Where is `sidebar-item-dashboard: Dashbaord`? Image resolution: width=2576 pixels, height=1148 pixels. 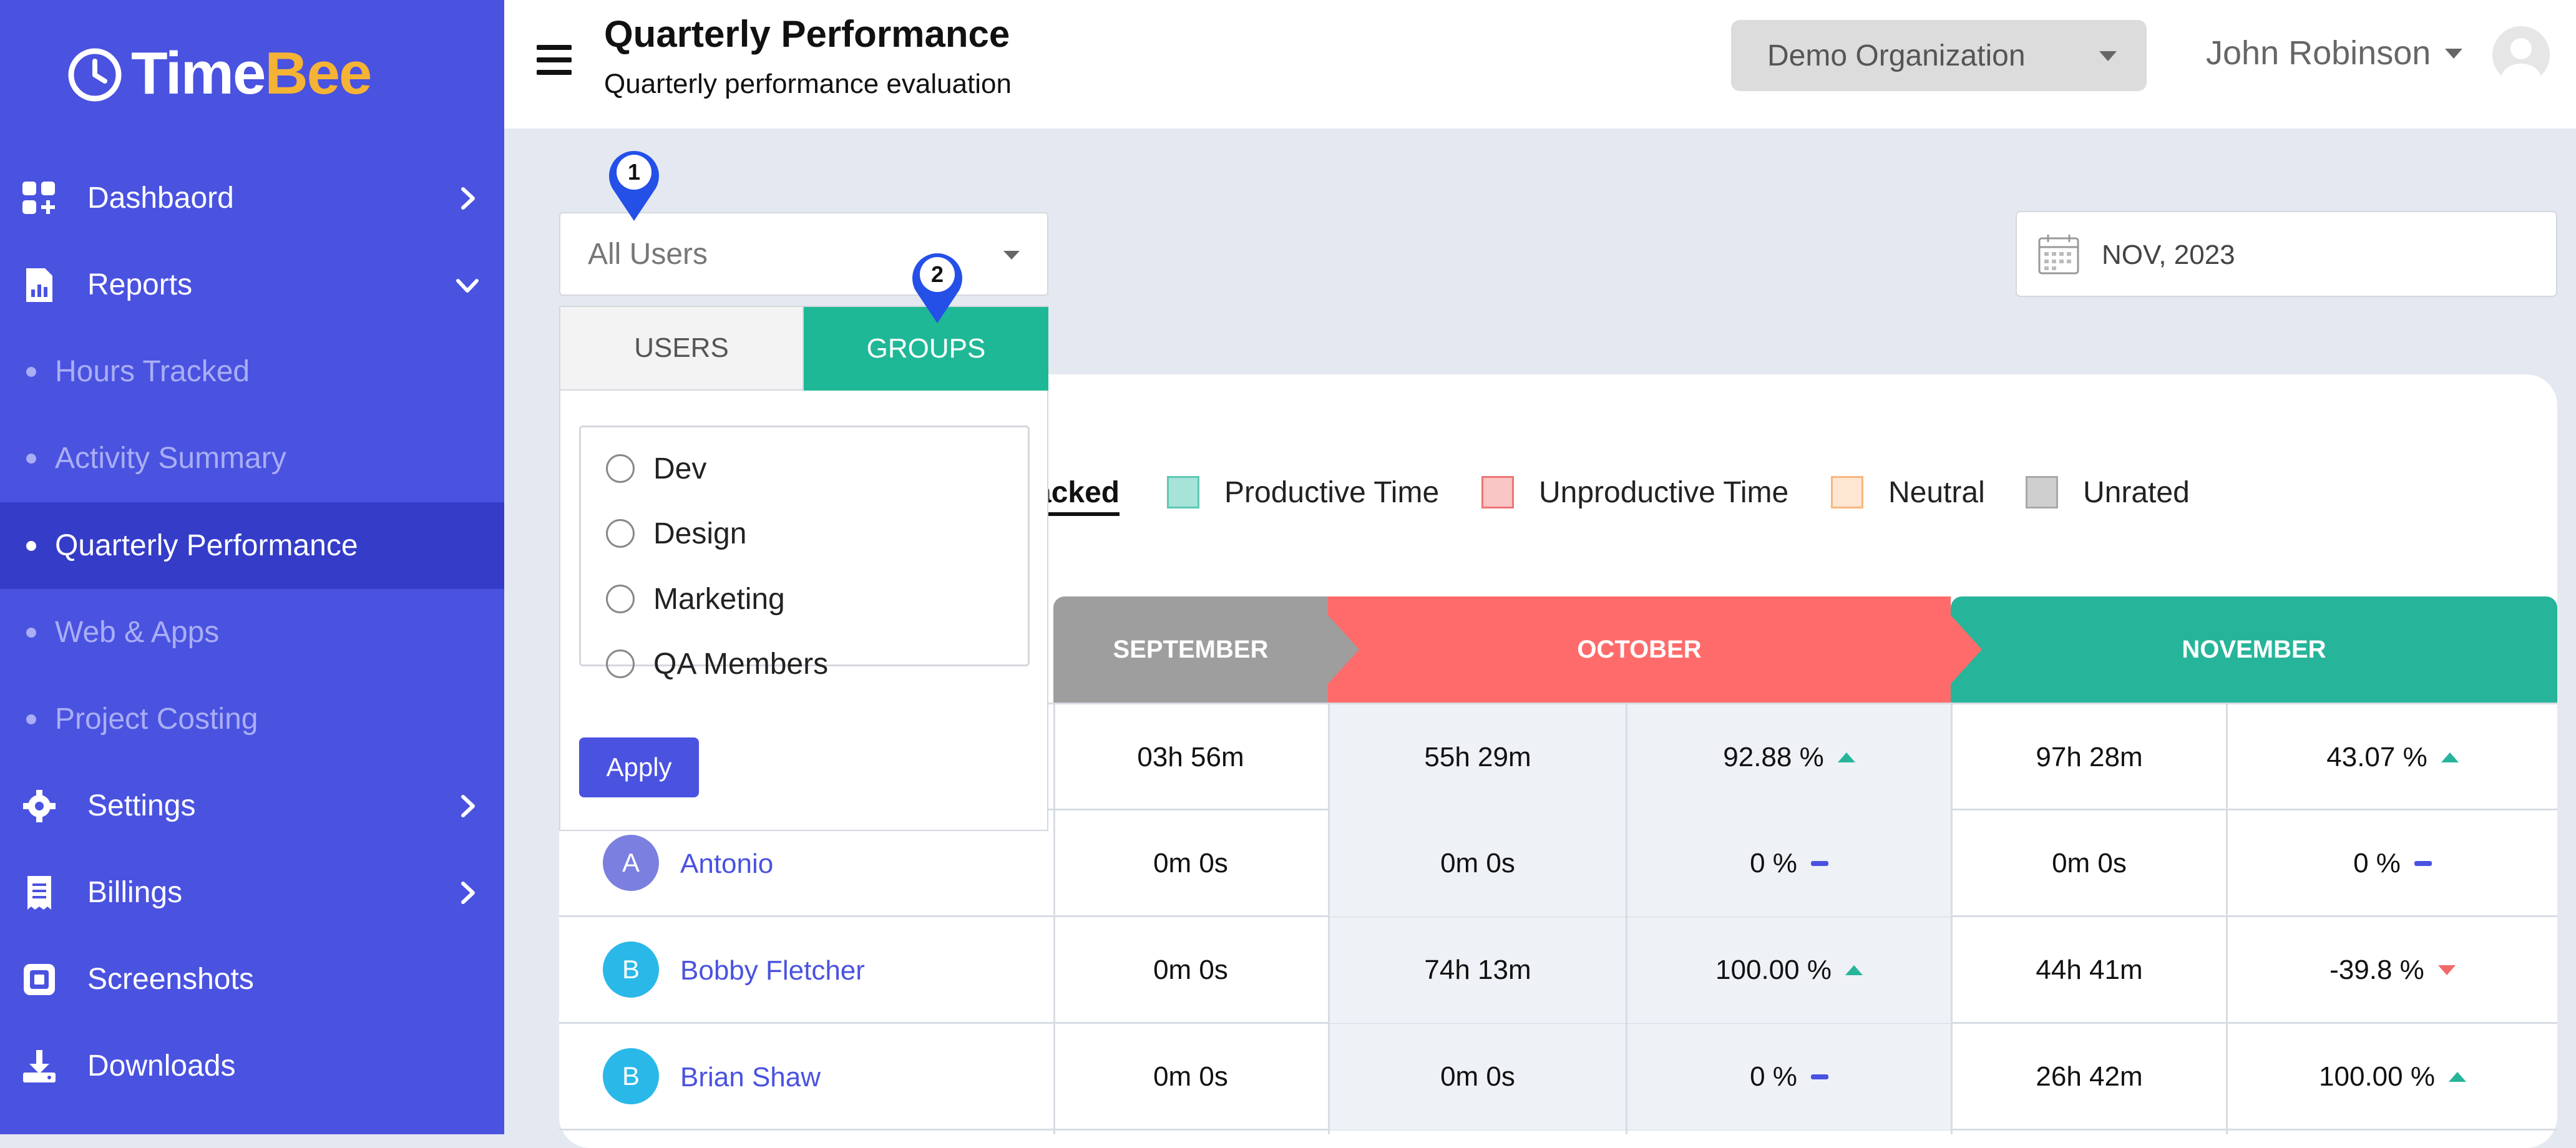 sidebar-item-dashboard: Dashbaord is located at coordinates (252, 198).